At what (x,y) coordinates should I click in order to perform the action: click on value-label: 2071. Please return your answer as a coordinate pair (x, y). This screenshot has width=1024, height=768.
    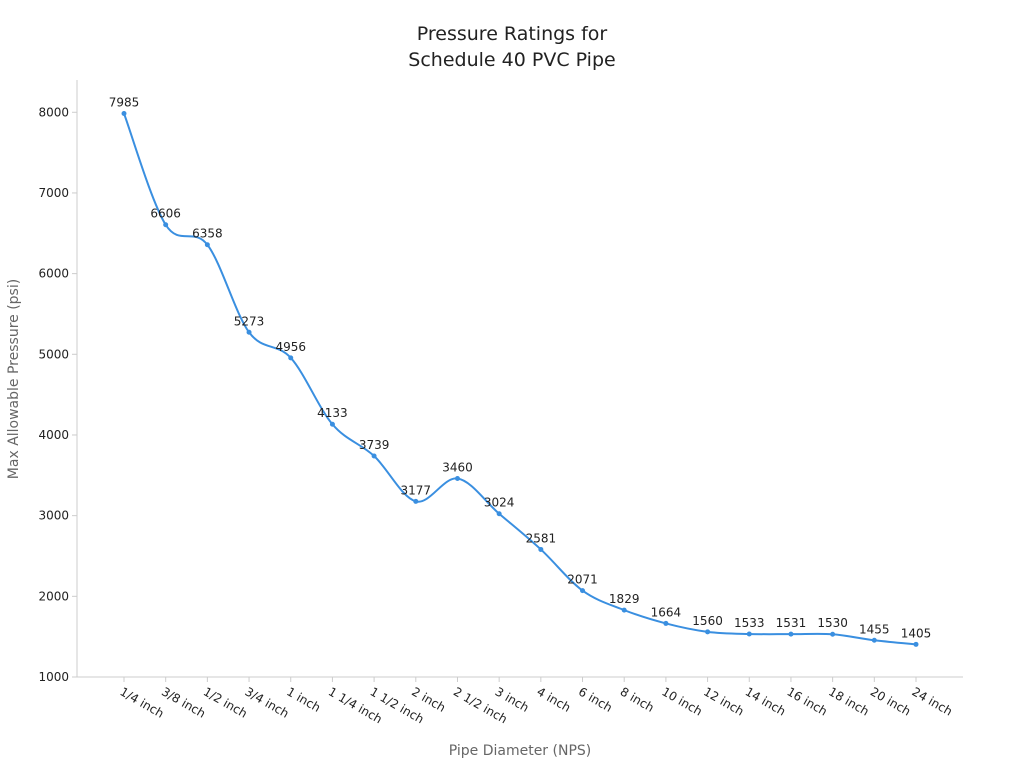
    Looking at the image, I should click on (582, 580).